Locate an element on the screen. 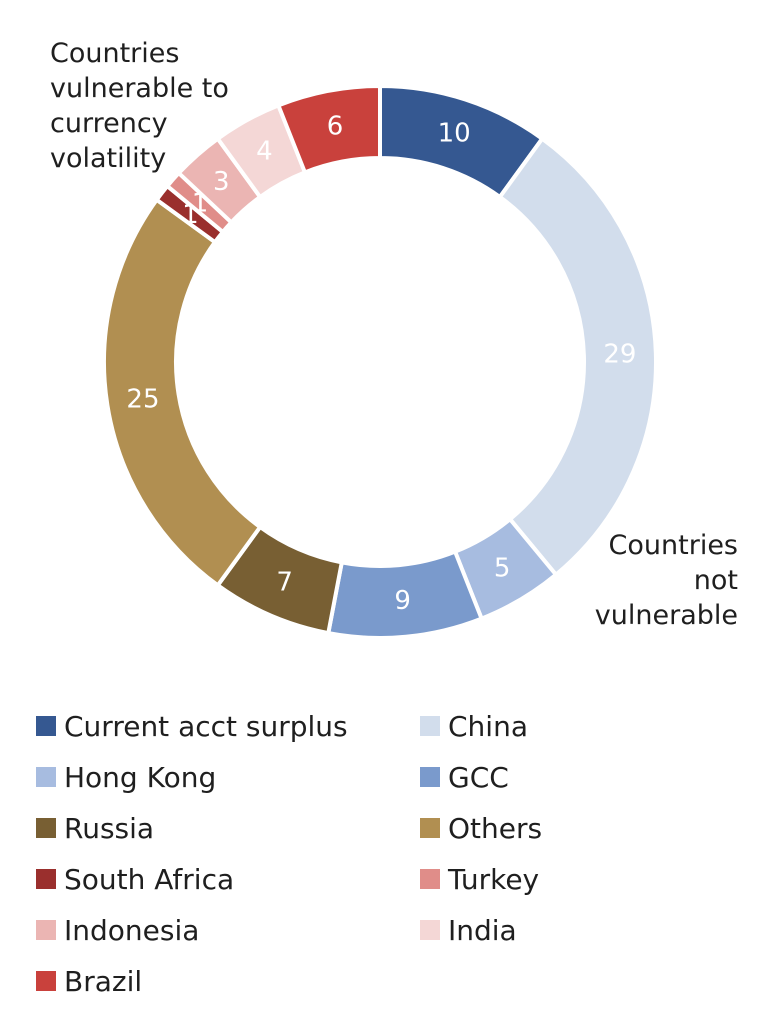 The width and height of the screenshot is (770, 1024). annotation-vulnerable-line: vulnerable to is located at coordinates (139, 88).